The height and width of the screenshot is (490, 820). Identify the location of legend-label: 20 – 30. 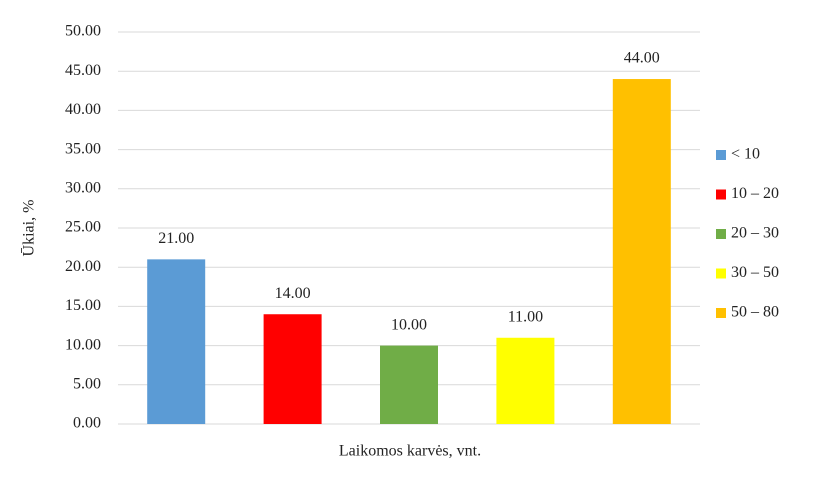
(755, 233).